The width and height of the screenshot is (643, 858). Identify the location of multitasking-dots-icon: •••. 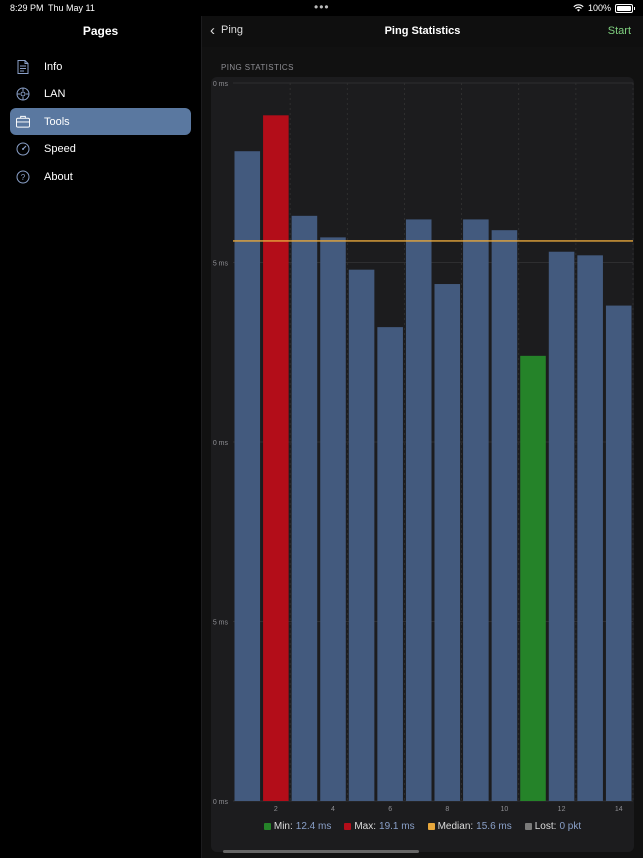
(322, 7).